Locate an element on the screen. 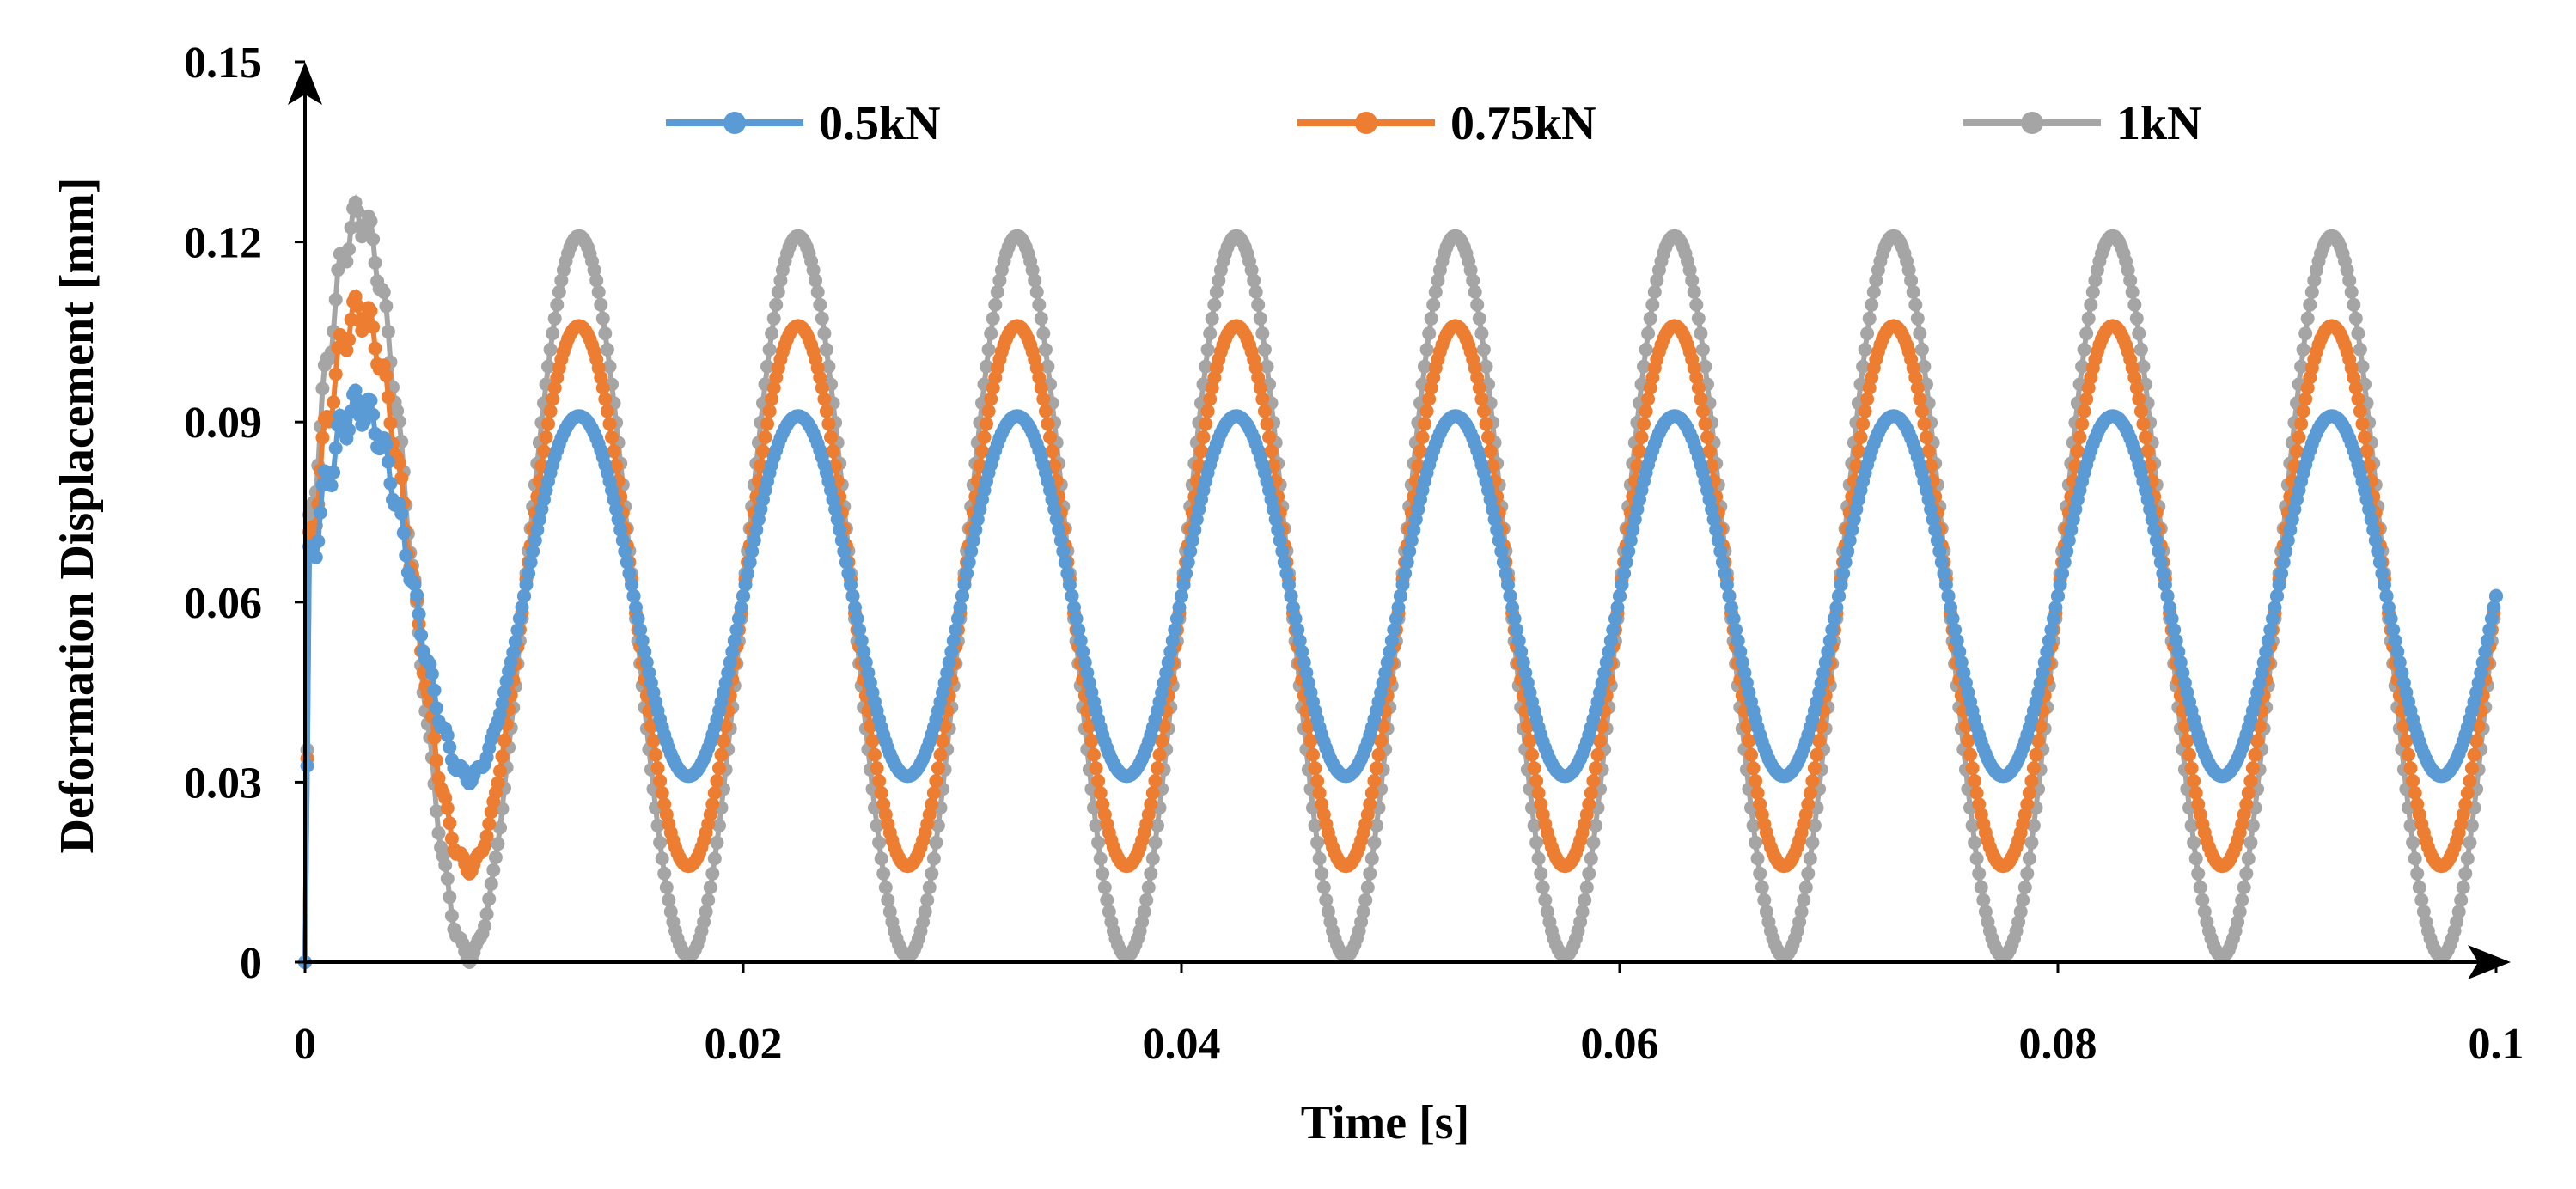  legend-item-1kN: 1kN is located at coordinates (2082, 123).